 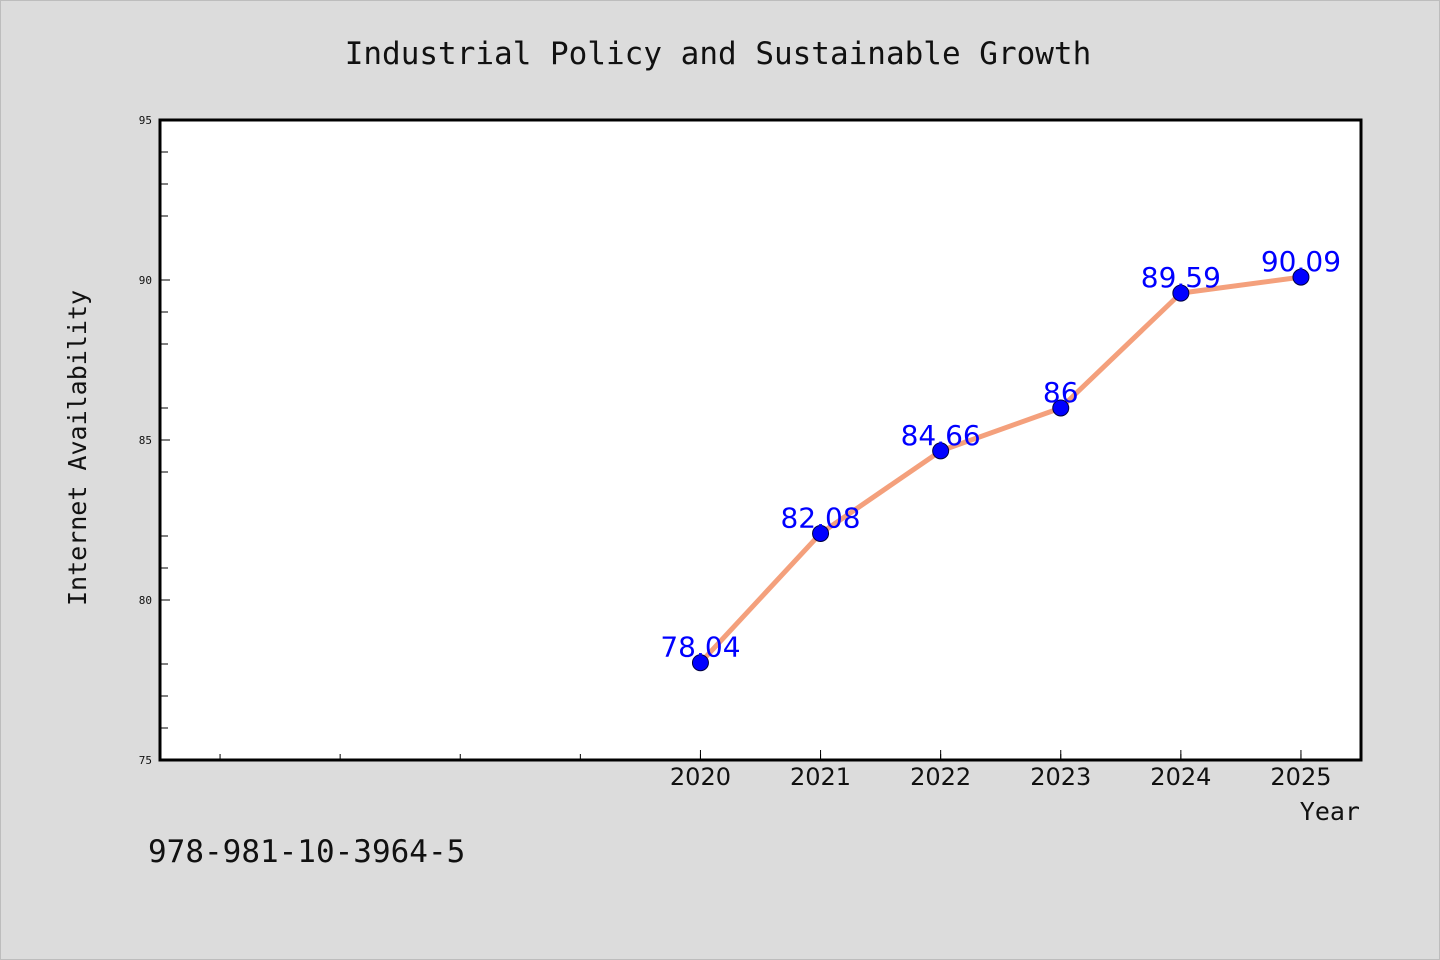 I want to click on x-tick-label: 2023, so click(x=1060, y=777).